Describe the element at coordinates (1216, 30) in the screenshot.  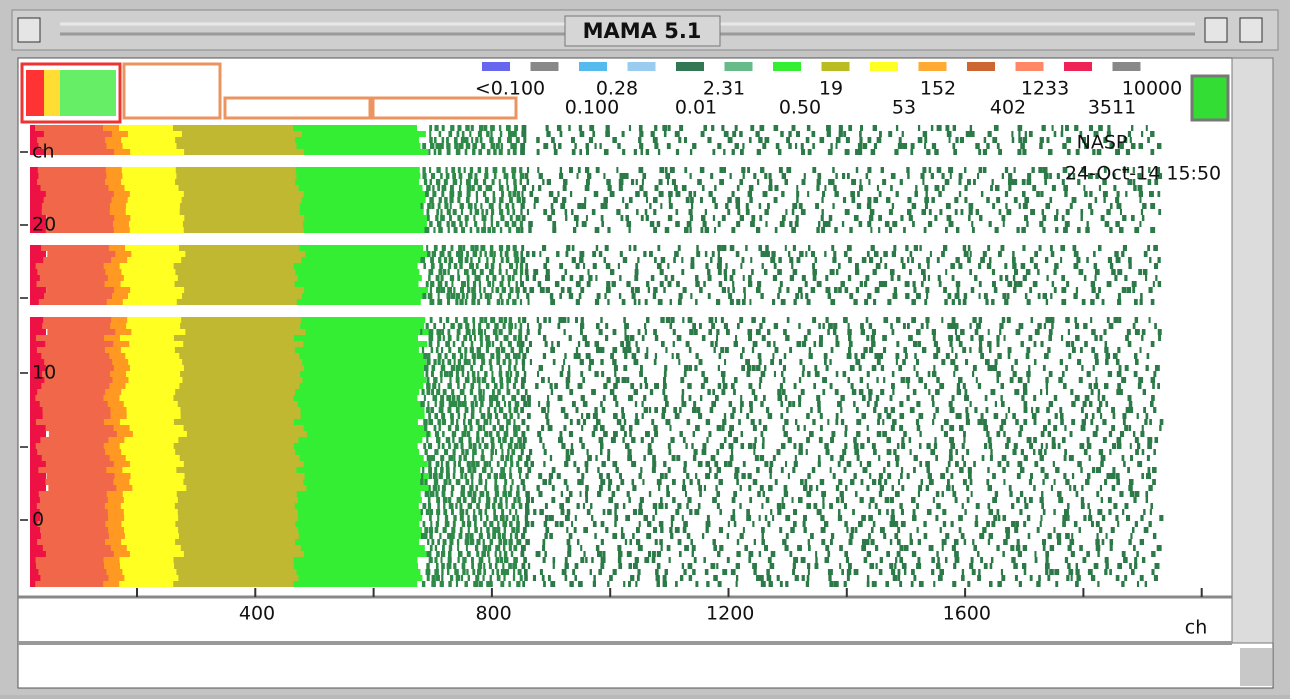
I see `zoom-button` at that location.